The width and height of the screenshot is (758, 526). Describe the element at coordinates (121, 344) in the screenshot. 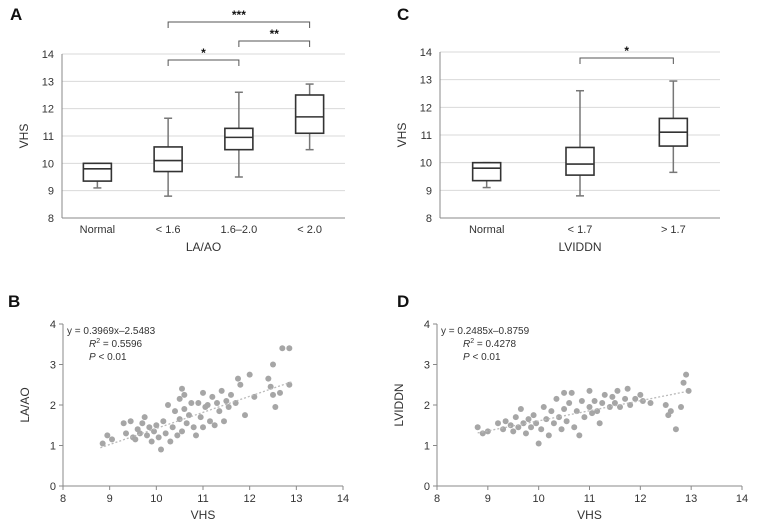

I see `r-squared-value: = 0.5596` at that location.